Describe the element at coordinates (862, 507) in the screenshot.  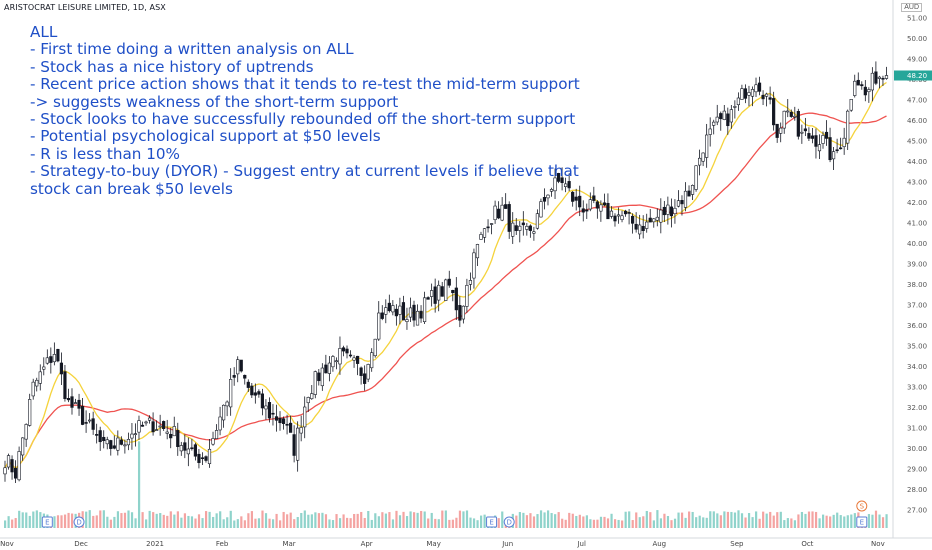
I see `split-badge-glyph: S` at that location.